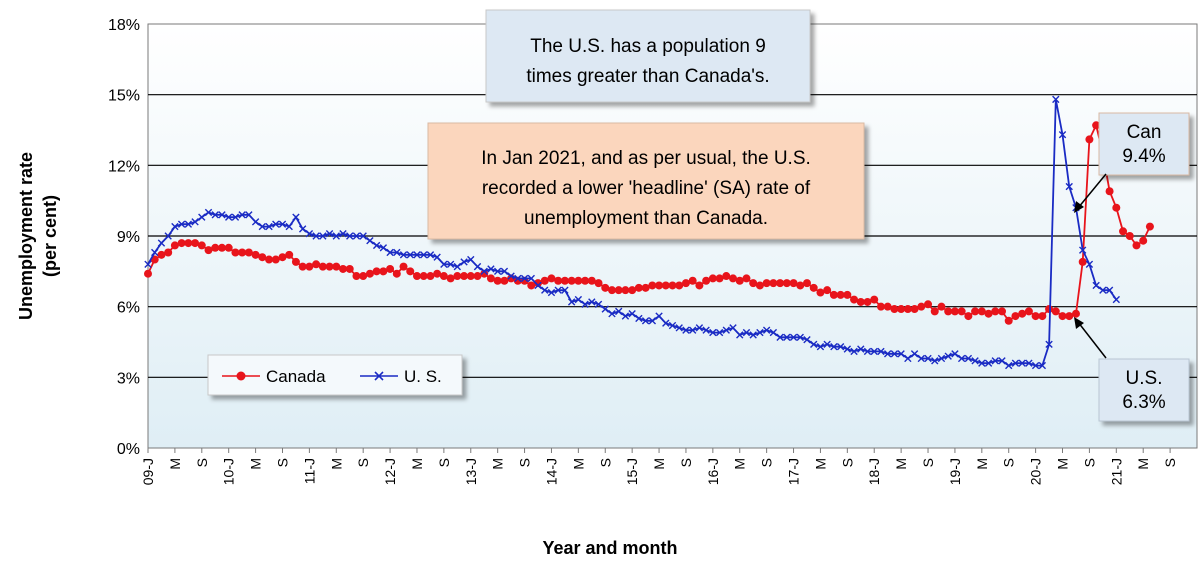  Describe the element at coordinates (296, 376) in the screenshot. I see `legend-canada-label: Canada` at that location.